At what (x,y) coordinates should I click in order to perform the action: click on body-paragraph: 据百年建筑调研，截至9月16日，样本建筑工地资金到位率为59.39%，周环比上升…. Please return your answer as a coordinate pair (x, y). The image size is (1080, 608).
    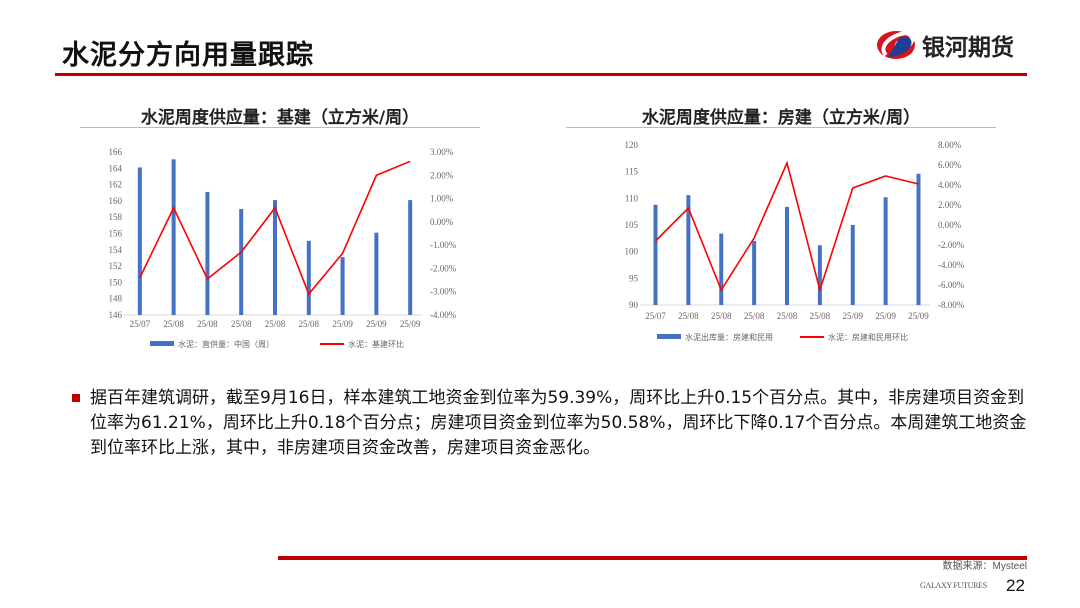
    Looking at the image, I should click on (558, 423).